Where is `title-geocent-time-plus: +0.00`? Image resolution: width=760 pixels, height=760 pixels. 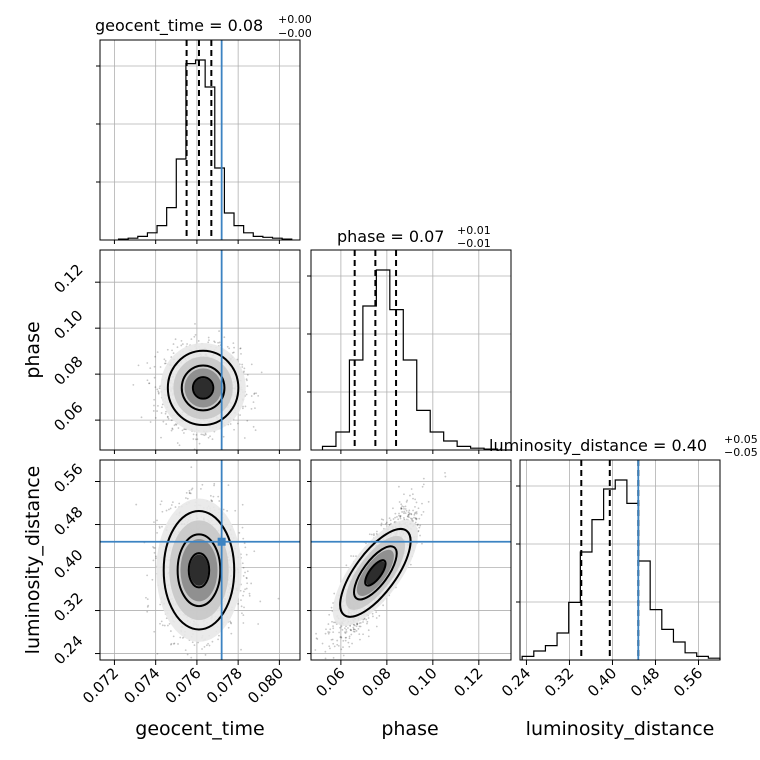 title-geocent-time-plus: +0.00 is located at coordinates (295, 19).